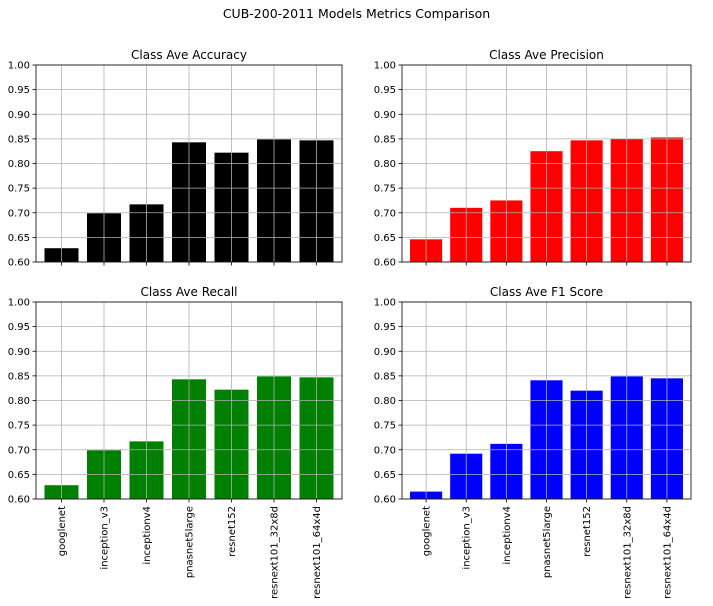  What do you see at coordinates (189, 292) in the screenshot?
I see `subplot-title: Class Ave Recall` at bounding box center [189, 292].